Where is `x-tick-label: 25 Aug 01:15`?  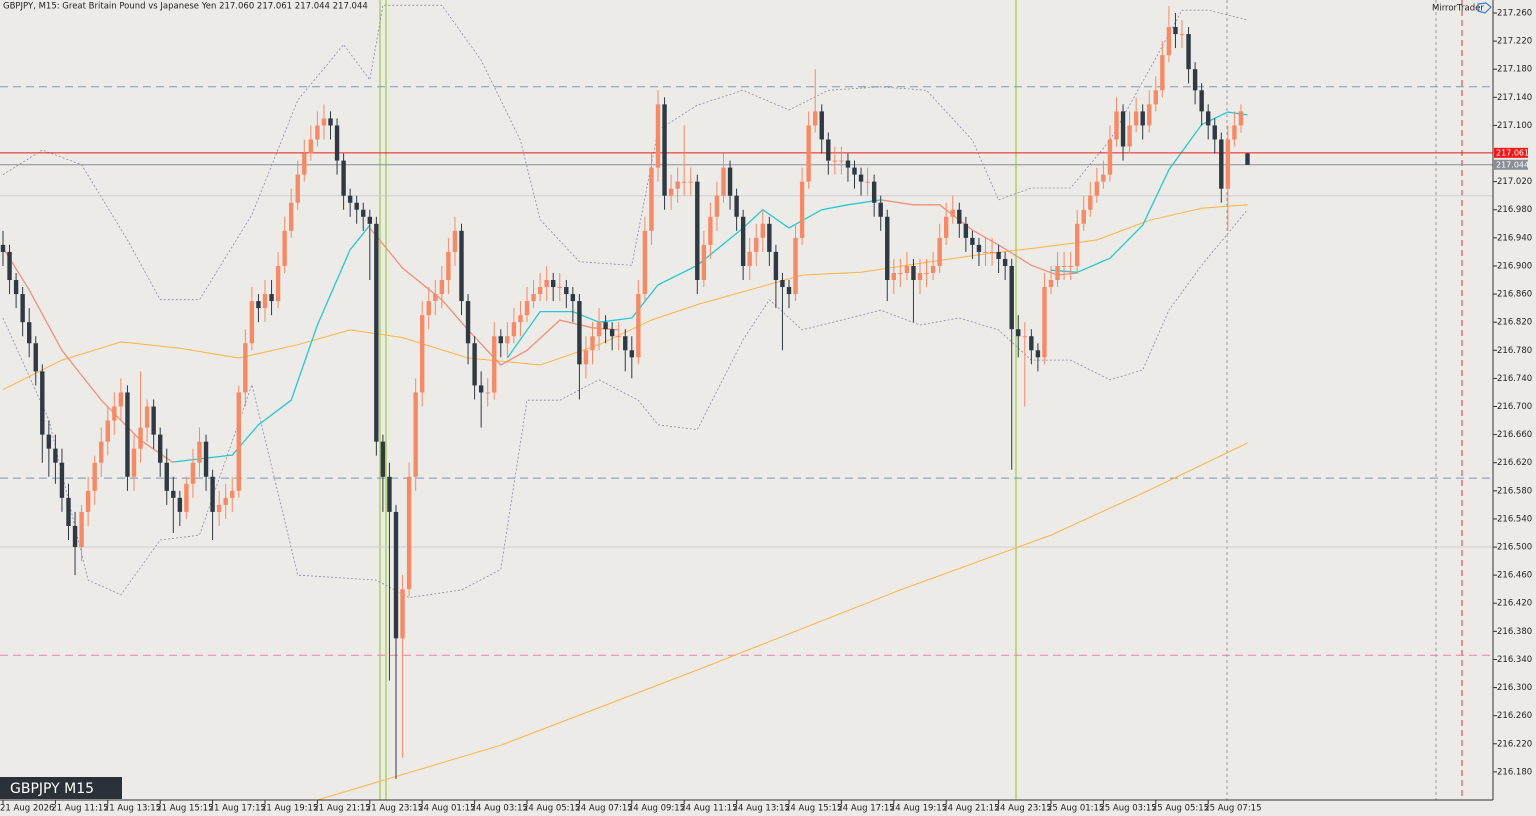
x-tick-label: 25 Aug 01:15 is located at coordinates (1075, 809).